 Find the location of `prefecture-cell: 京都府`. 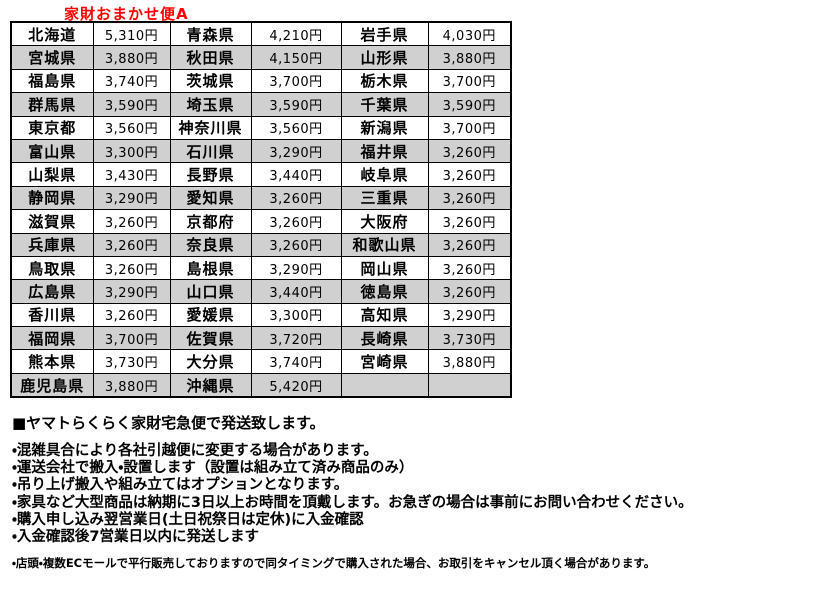

prefecture-cell: 京都府 is located at coordinates (210, 221).